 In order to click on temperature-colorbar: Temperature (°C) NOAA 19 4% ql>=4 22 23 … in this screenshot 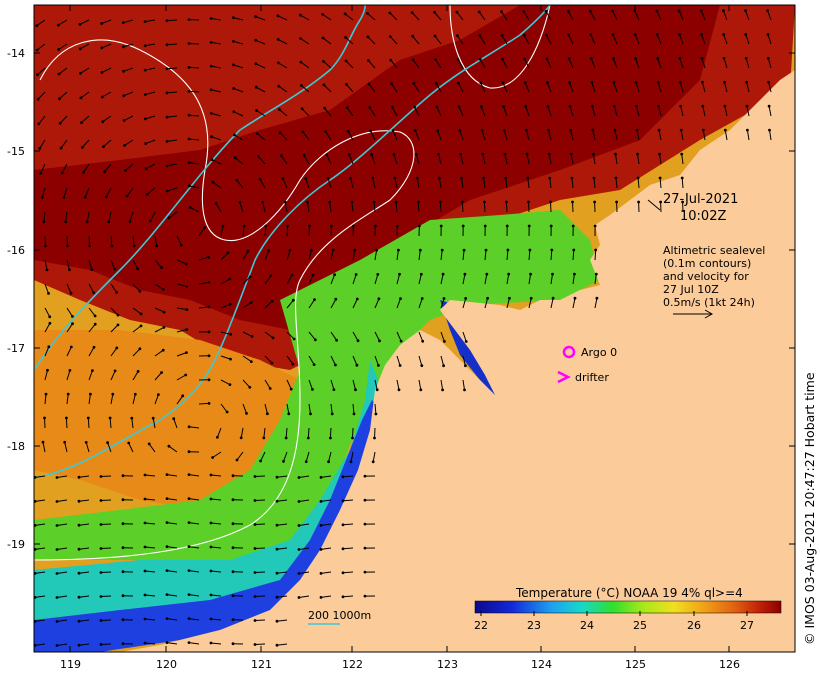, I will do `click(628, 609)`.